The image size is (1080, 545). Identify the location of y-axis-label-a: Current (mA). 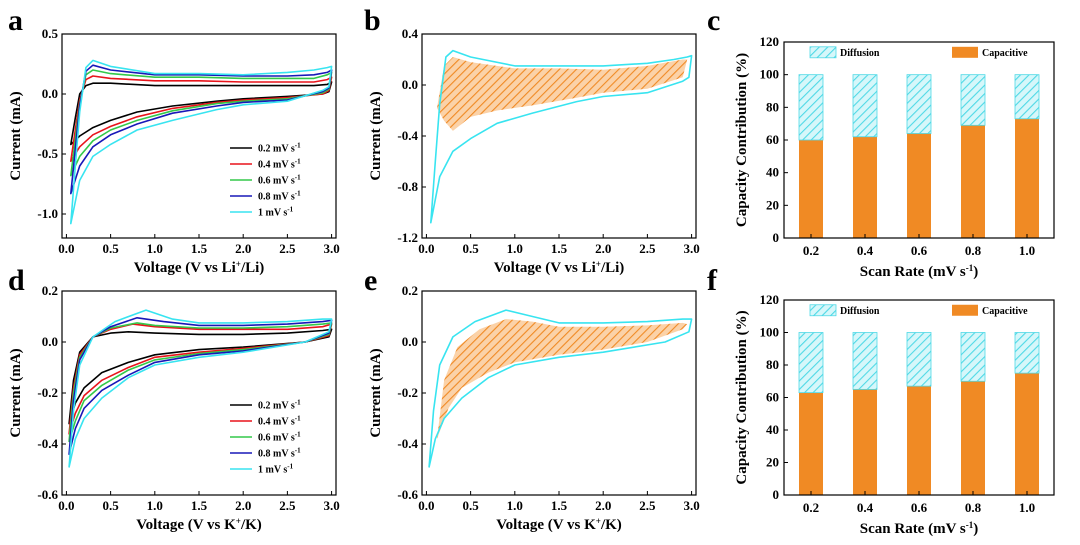
(16, 135).